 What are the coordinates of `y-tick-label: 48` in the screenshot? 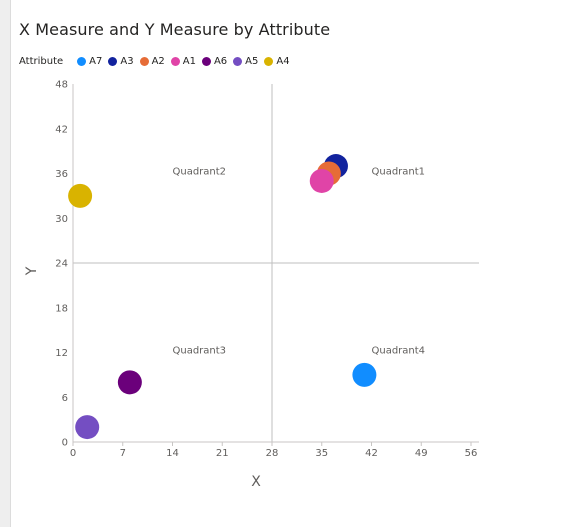 It's located at (61, 85).